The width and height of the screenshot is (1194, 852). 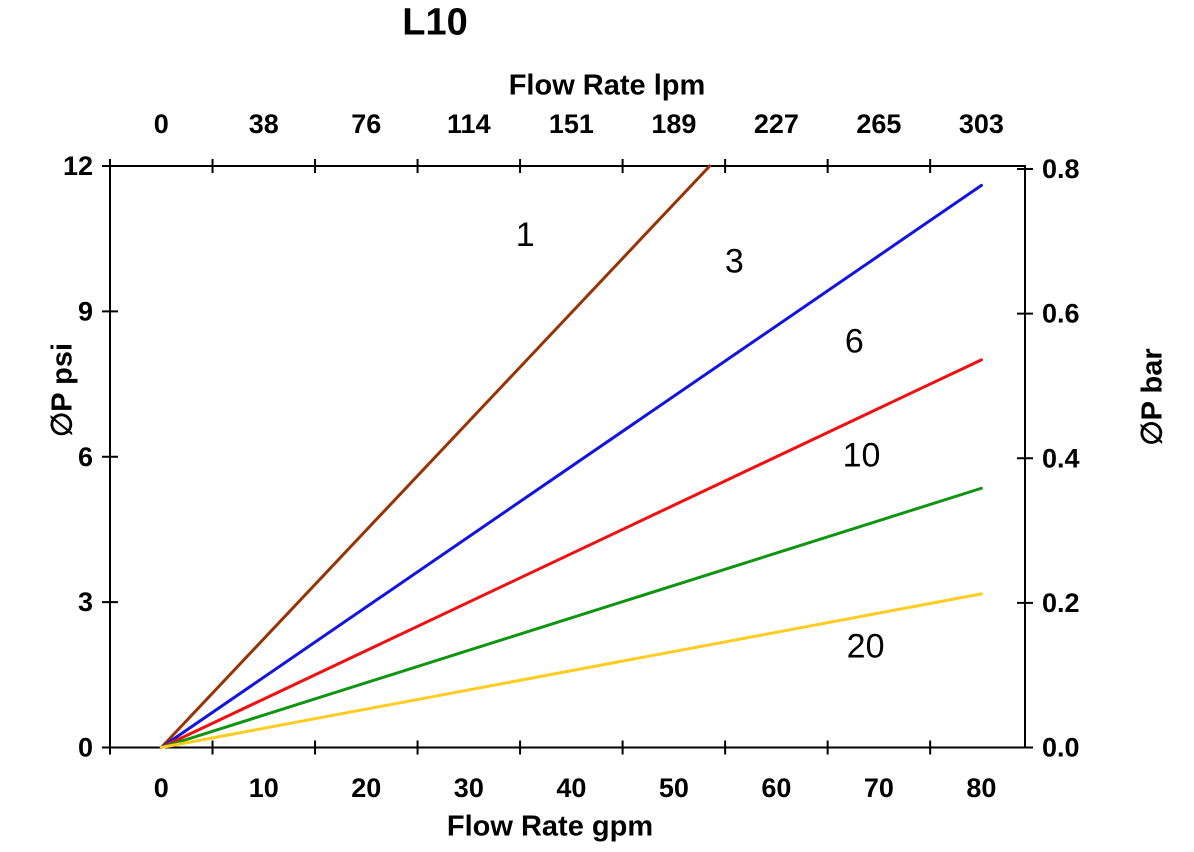 What do you see at coordinates (571, 788) in the screenshot?
I see `bottom-axis-tick-label: 40` at bounding box center [571, 788].